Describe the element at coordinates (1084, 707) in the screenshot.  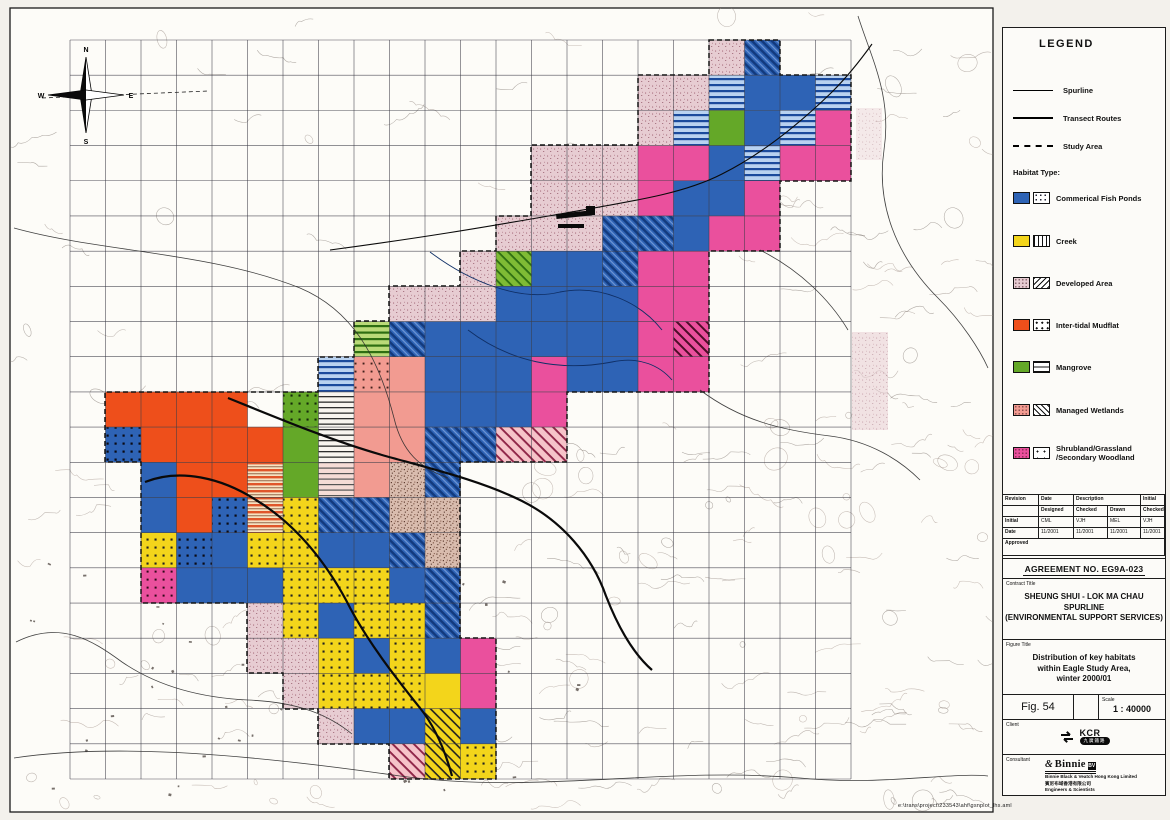
I see `fig-scale-row: Fig. 54 Scale 1 : 40000` at that location.